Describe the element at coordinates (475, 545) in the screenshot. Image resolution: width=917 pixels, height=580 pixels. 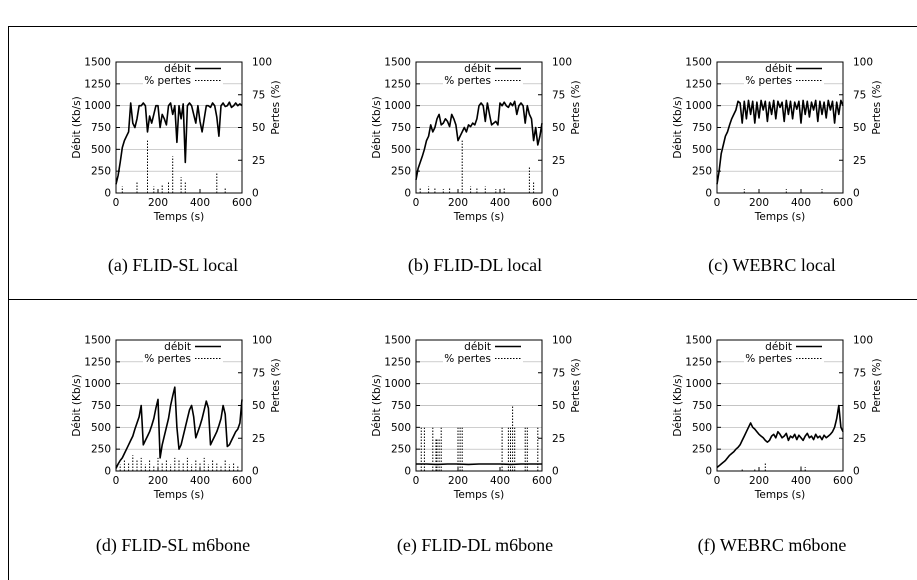
I see `caption-e: (e) FLID-DL m6bone` at that location.